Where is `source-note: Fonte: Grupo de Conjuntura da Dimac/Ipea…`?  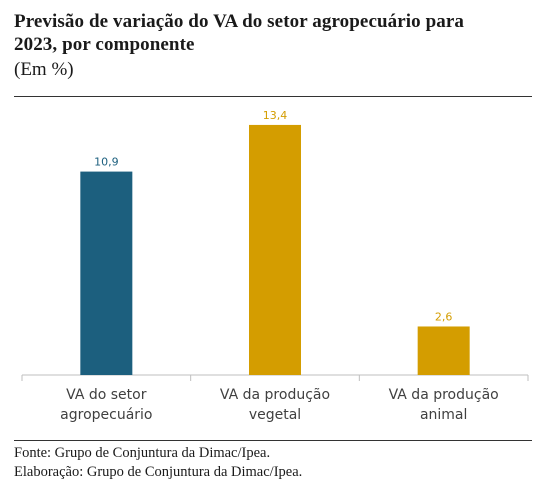
source-note: Fonte: Grupo de Conjuntura da Dimac/Ipea… is located at coordinates (142, 453).